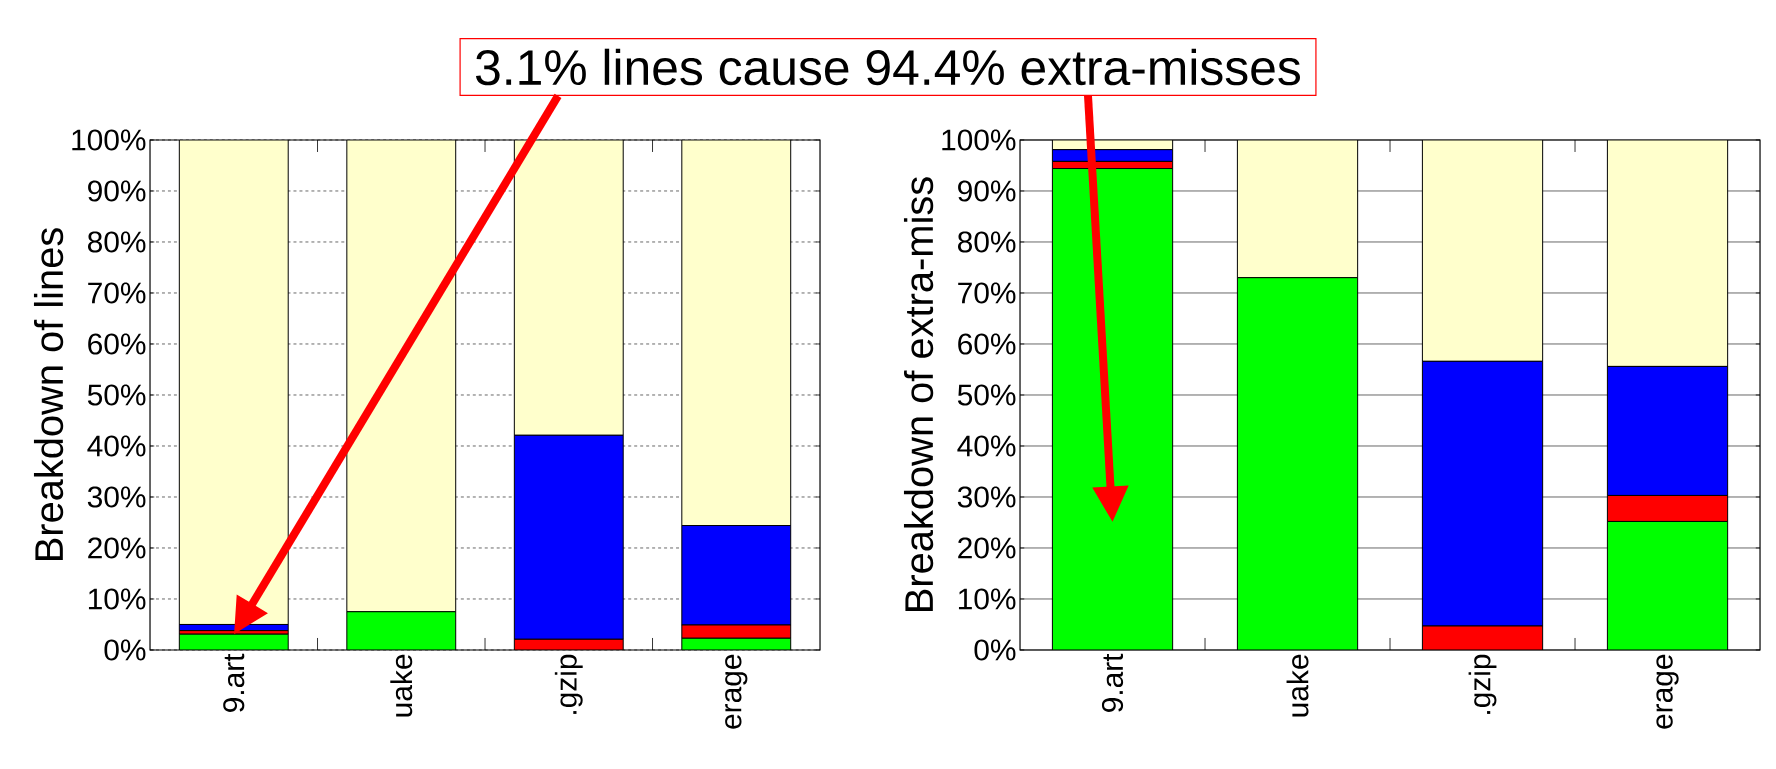  Describe the element at coordinates (918, 394) in the screenshot. I see `y-axis-title: Breakdown of extra-miss` at that location.